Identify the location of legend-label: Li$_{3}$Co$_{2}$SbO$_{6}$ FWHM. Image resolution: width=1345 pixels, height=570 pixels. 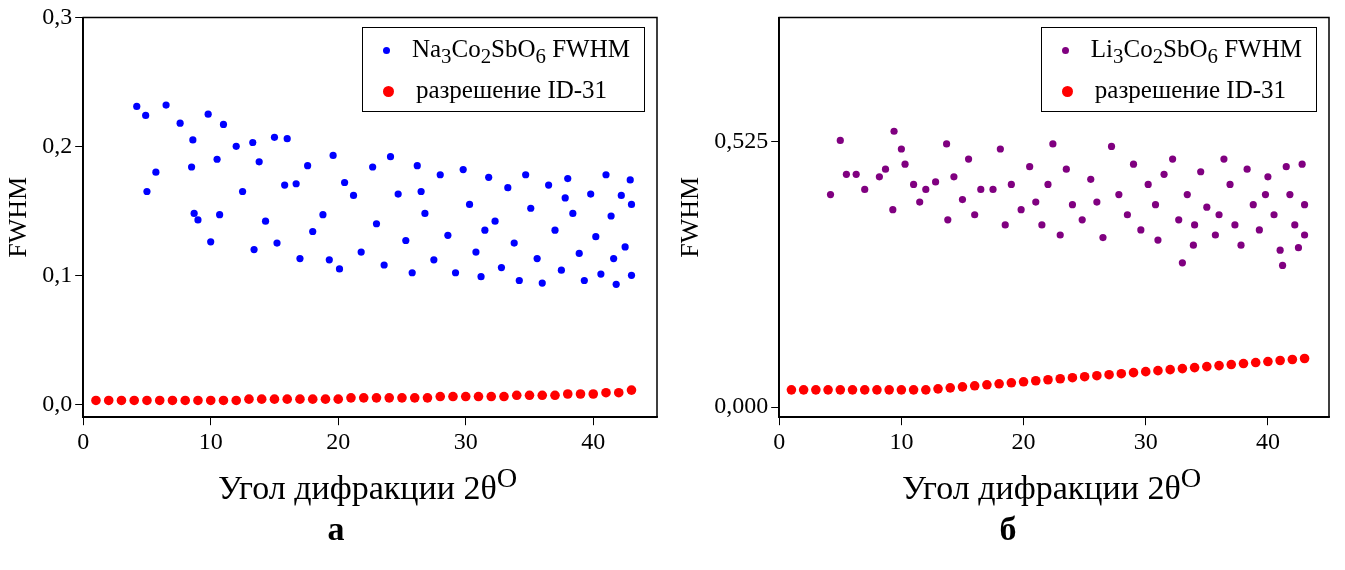
(1196, 52).